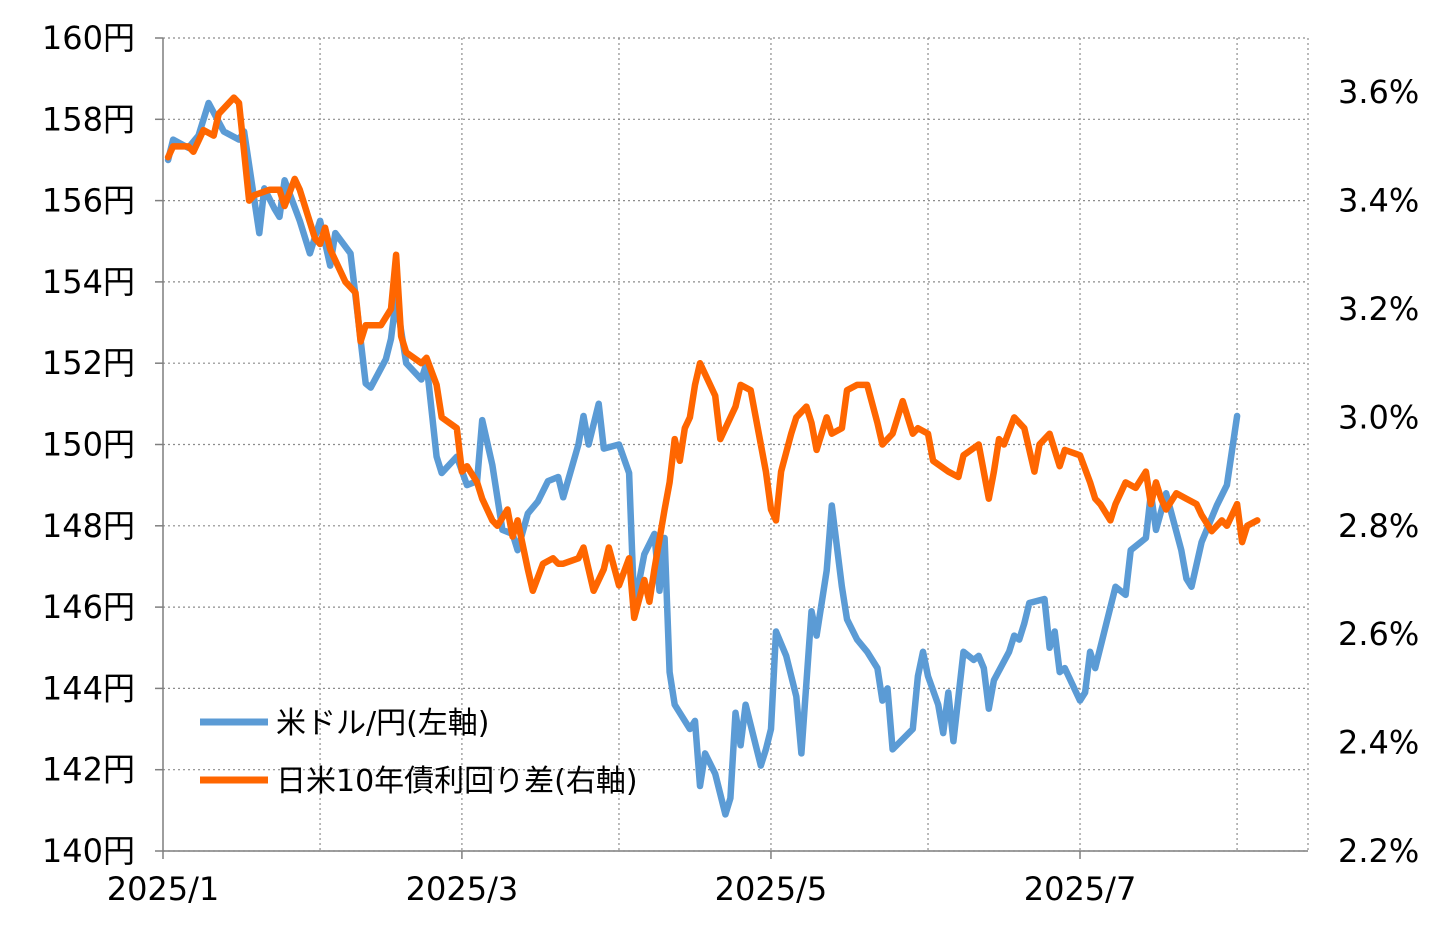 Image resolution: width=1456 pixels, height=941 pixels. I want to click on y-left-tick-label: 152円, so click(88, 363).